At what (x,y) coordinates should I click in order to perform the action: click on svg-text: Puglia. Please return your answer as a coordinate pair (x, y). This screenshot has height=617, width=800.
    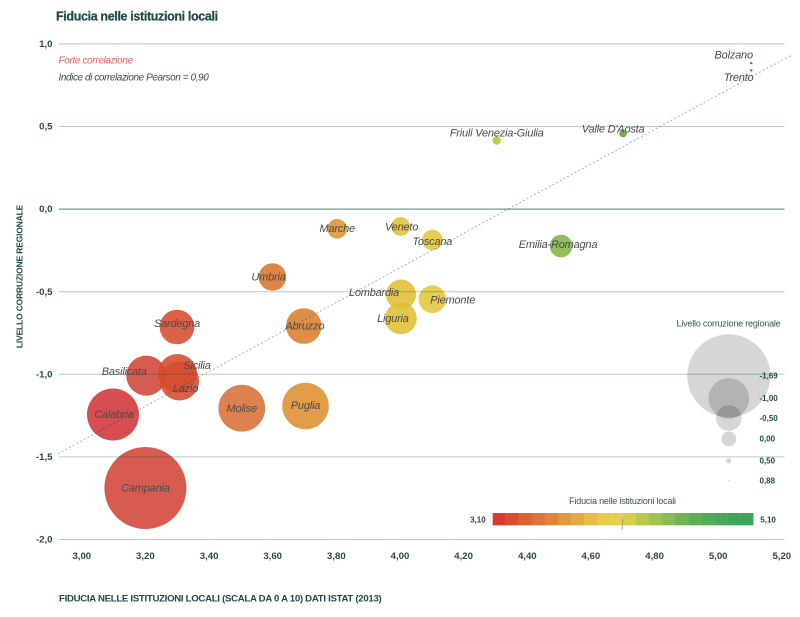
    Looking at the image, I should click on (305, 406).